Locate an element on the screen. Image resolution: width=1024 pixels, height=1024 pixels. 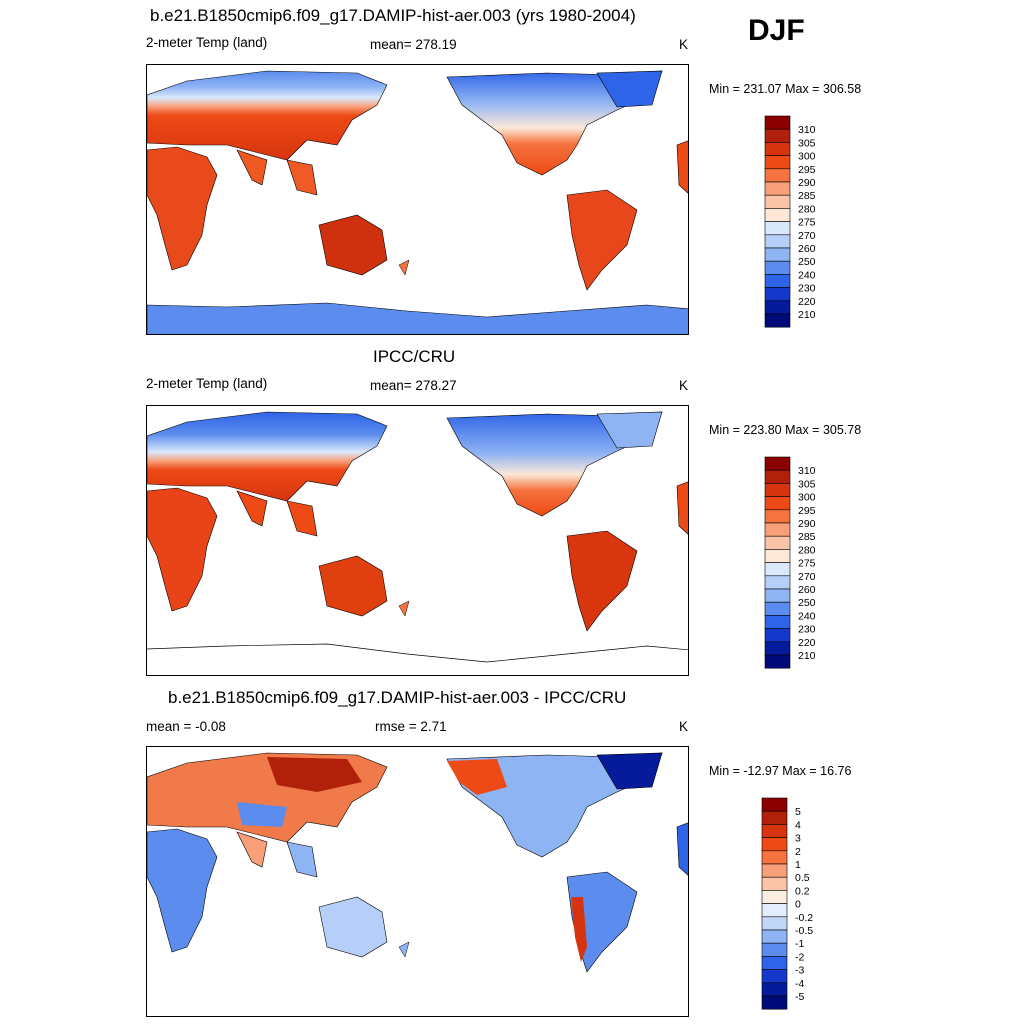
panel1-variable-label: 2-meter Temp (land) is located at coordinates (207, 42).